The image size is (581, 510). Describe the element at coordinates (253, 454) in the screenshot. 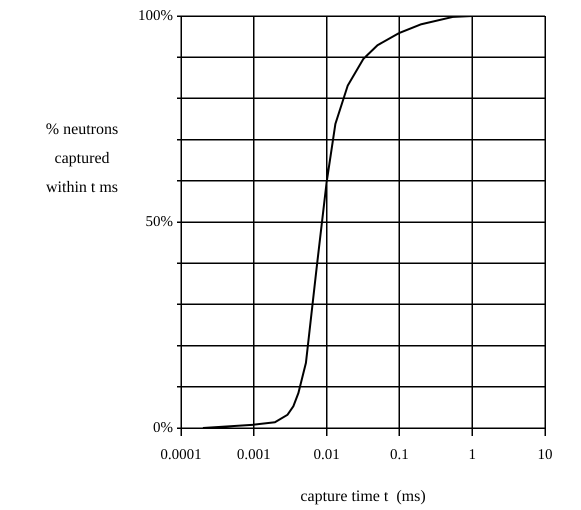

I see `x-tick-label: 0.001` at that location.